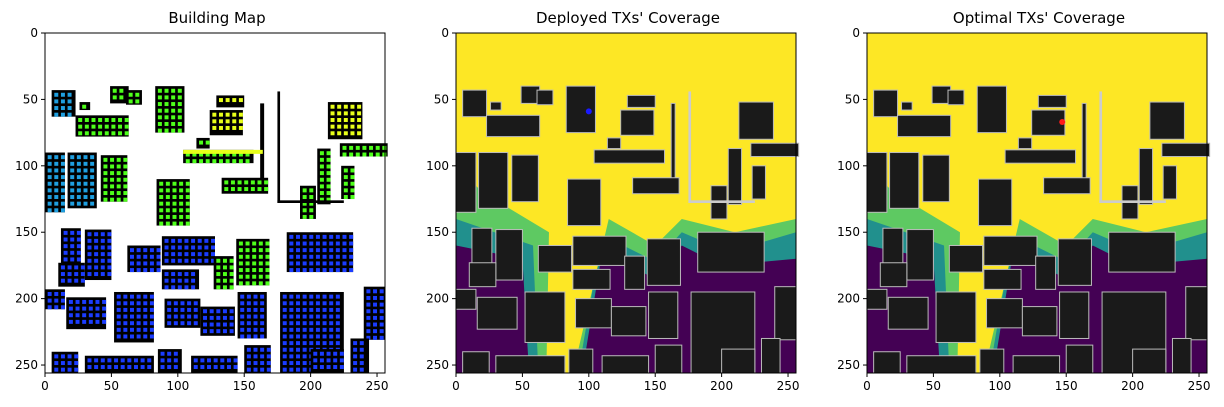  I want to click on y-tick-label: 0, so click(856, 33).